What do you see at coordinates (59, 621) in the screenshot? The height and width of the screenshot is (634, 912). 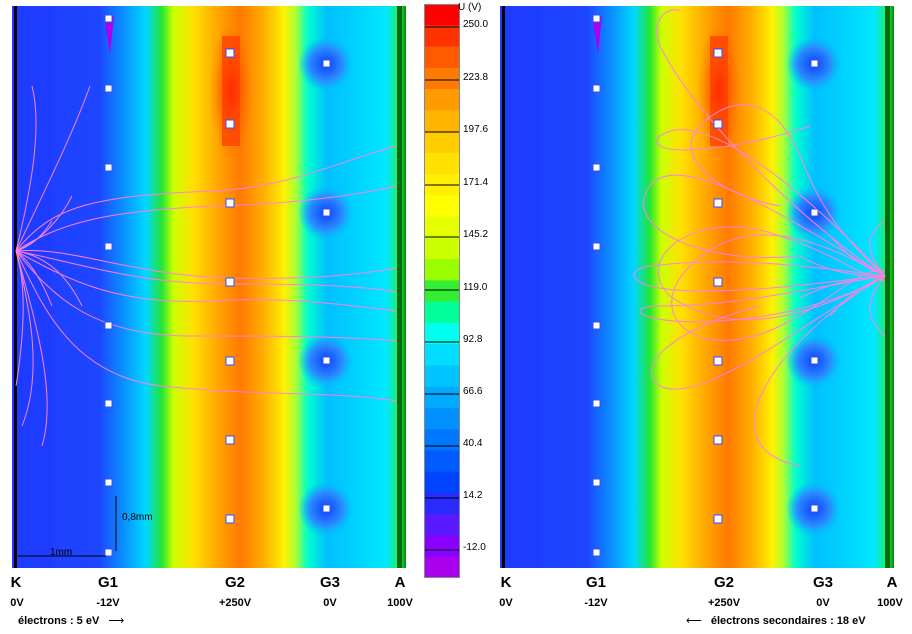 I see `left-caption-text: électrons : 5 eV` at bounding box center [59, 621].